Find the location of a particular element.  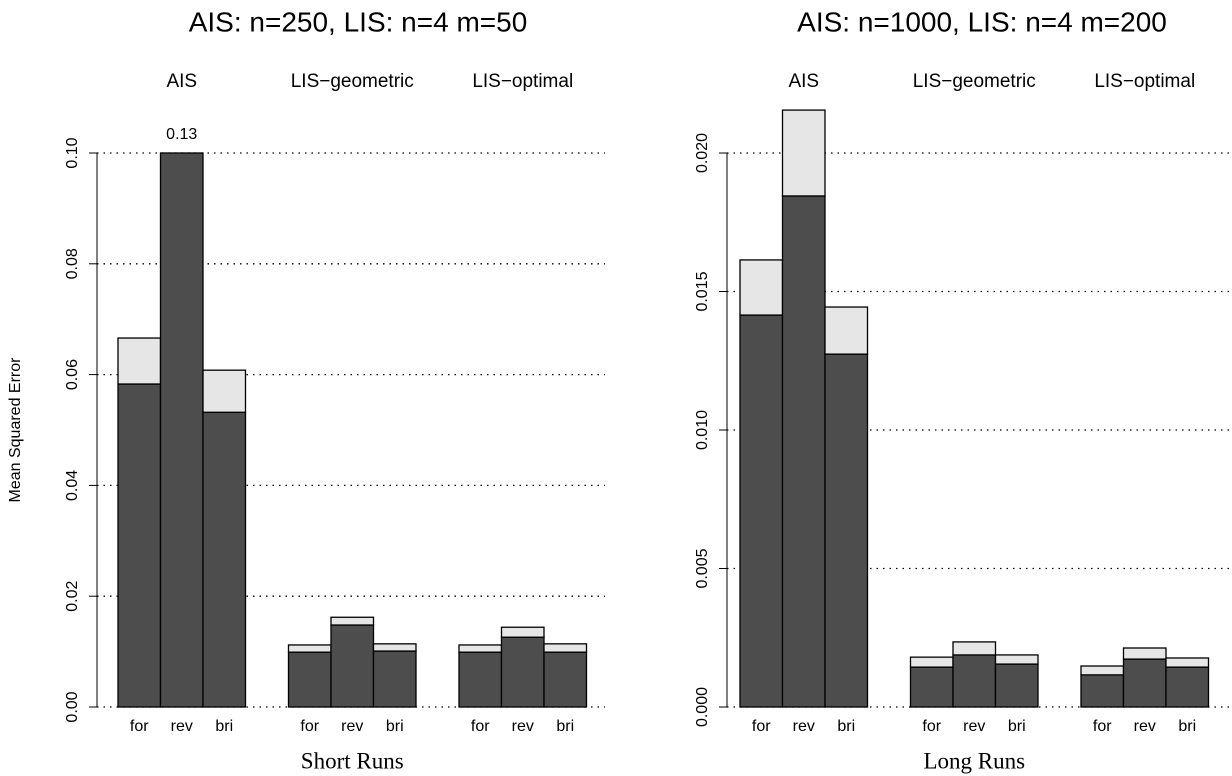

chart-title: AIS: n=1000, LIS: n=4 m=200 is located at coordinates (982, 21).